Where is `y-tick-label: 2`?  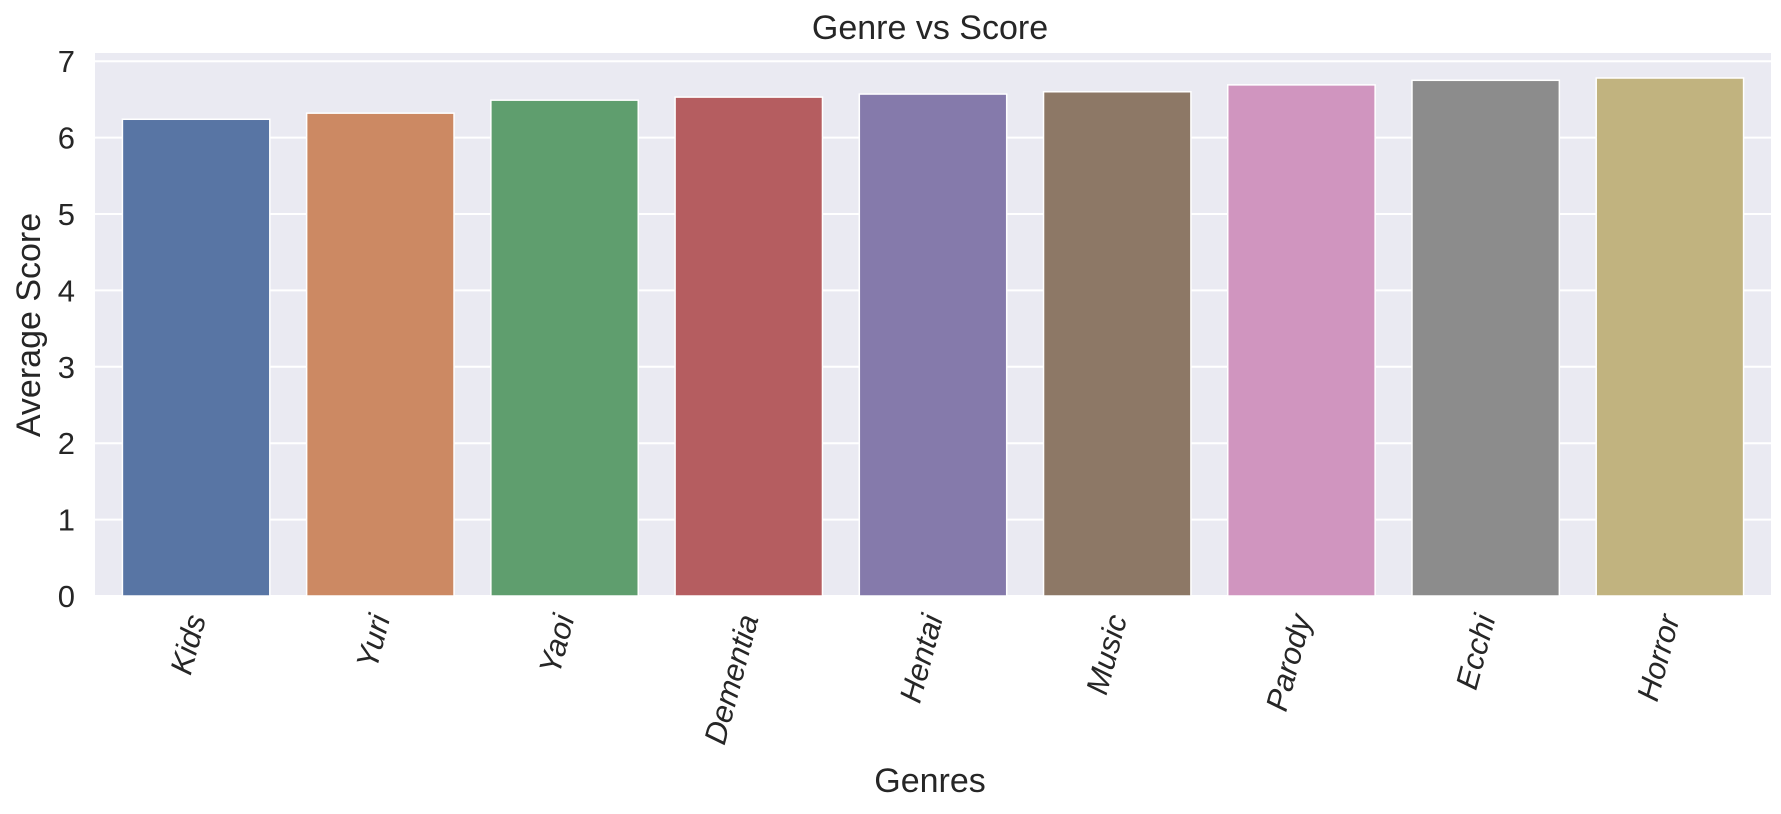
y-tick-label: 2 is located at coordinates (66, 443).